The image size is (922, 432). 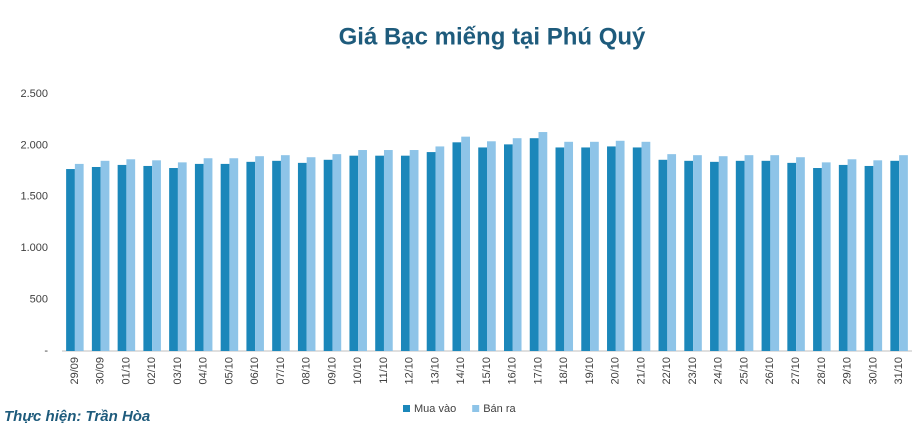 I want to click on x-tick-label: 28/10, so click(x=822, y=371).